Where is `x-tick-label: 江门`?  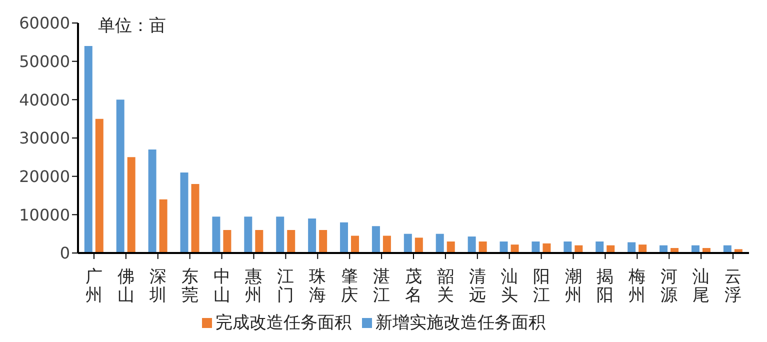 x-tick-label: 江门 is located at coordinates (285, 286).